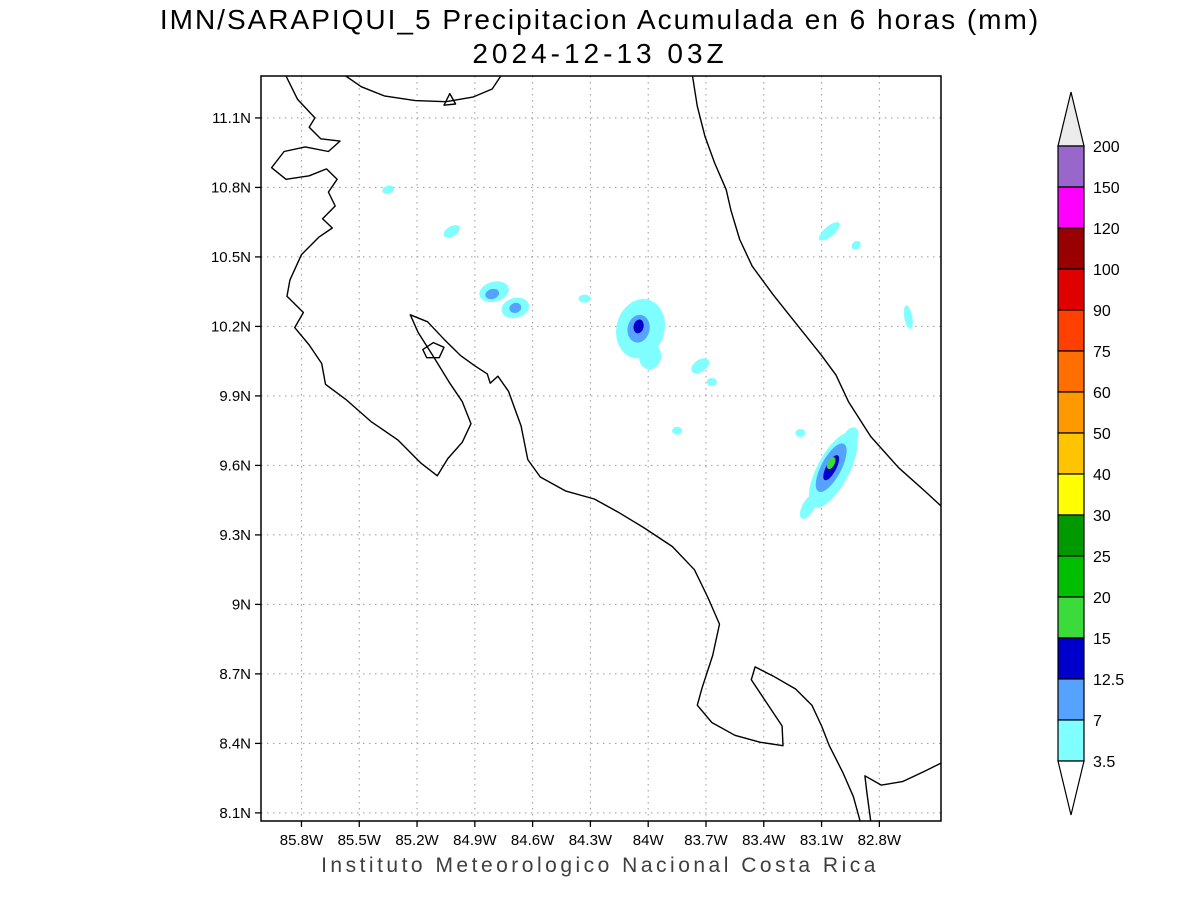 Image resolution: width=1200 pixels, height=900 pixels. Describe the element at coordinates (1106, 147) in the screenshot. I see `colorbar-label: 200` at that location.